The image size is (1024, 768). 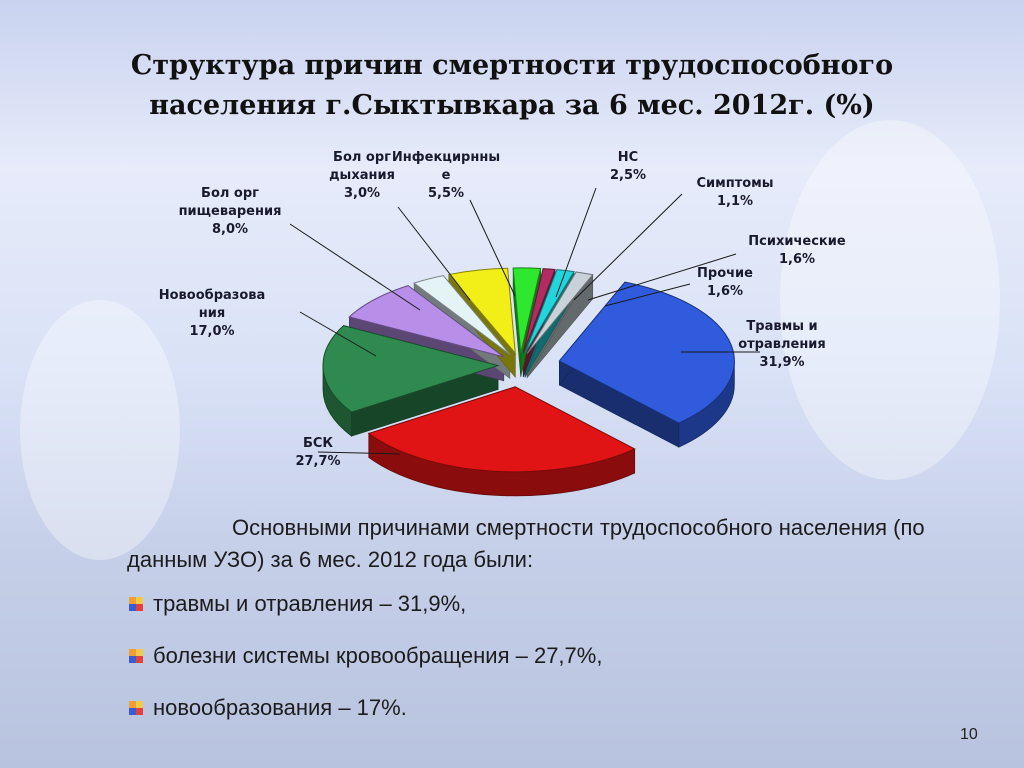 I want to click on slice-label-line: Прочие, so click(x=725, y=273).